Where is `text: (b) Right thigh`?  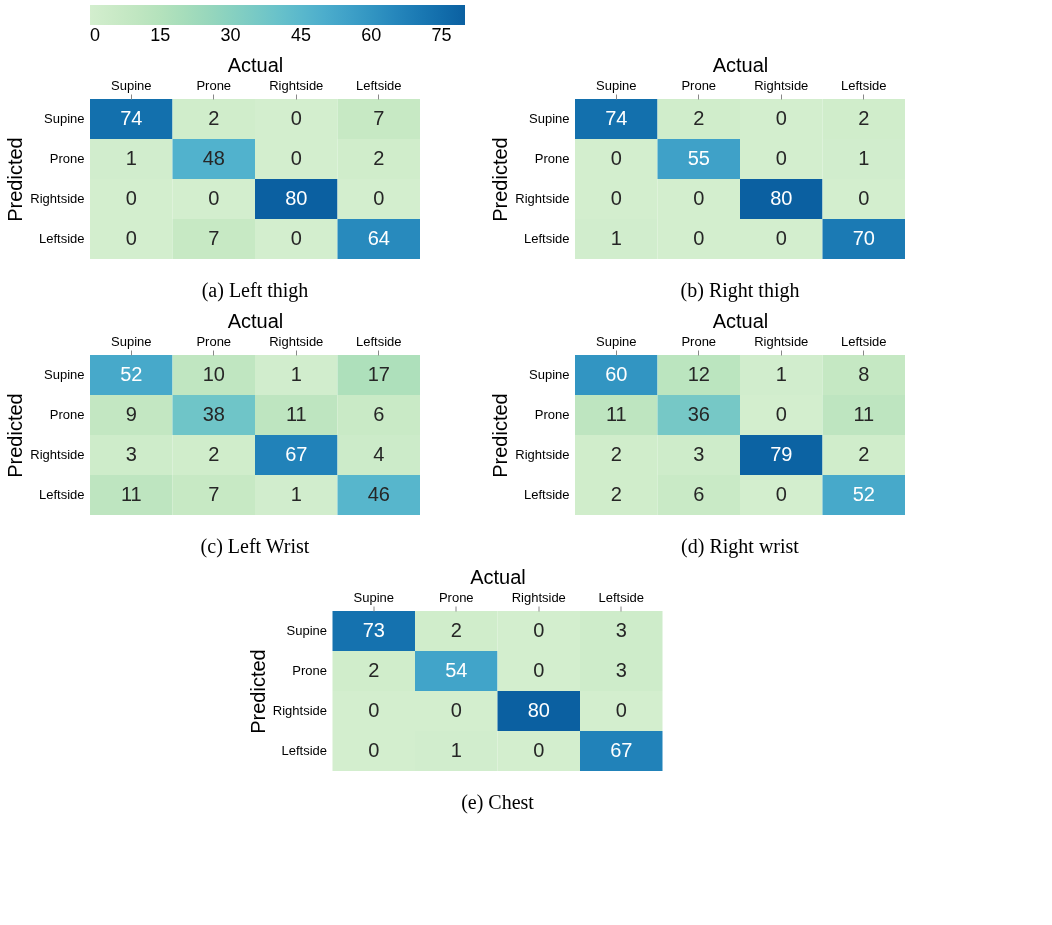 text: (b) Right thigh is located at coordinates (740, 290).